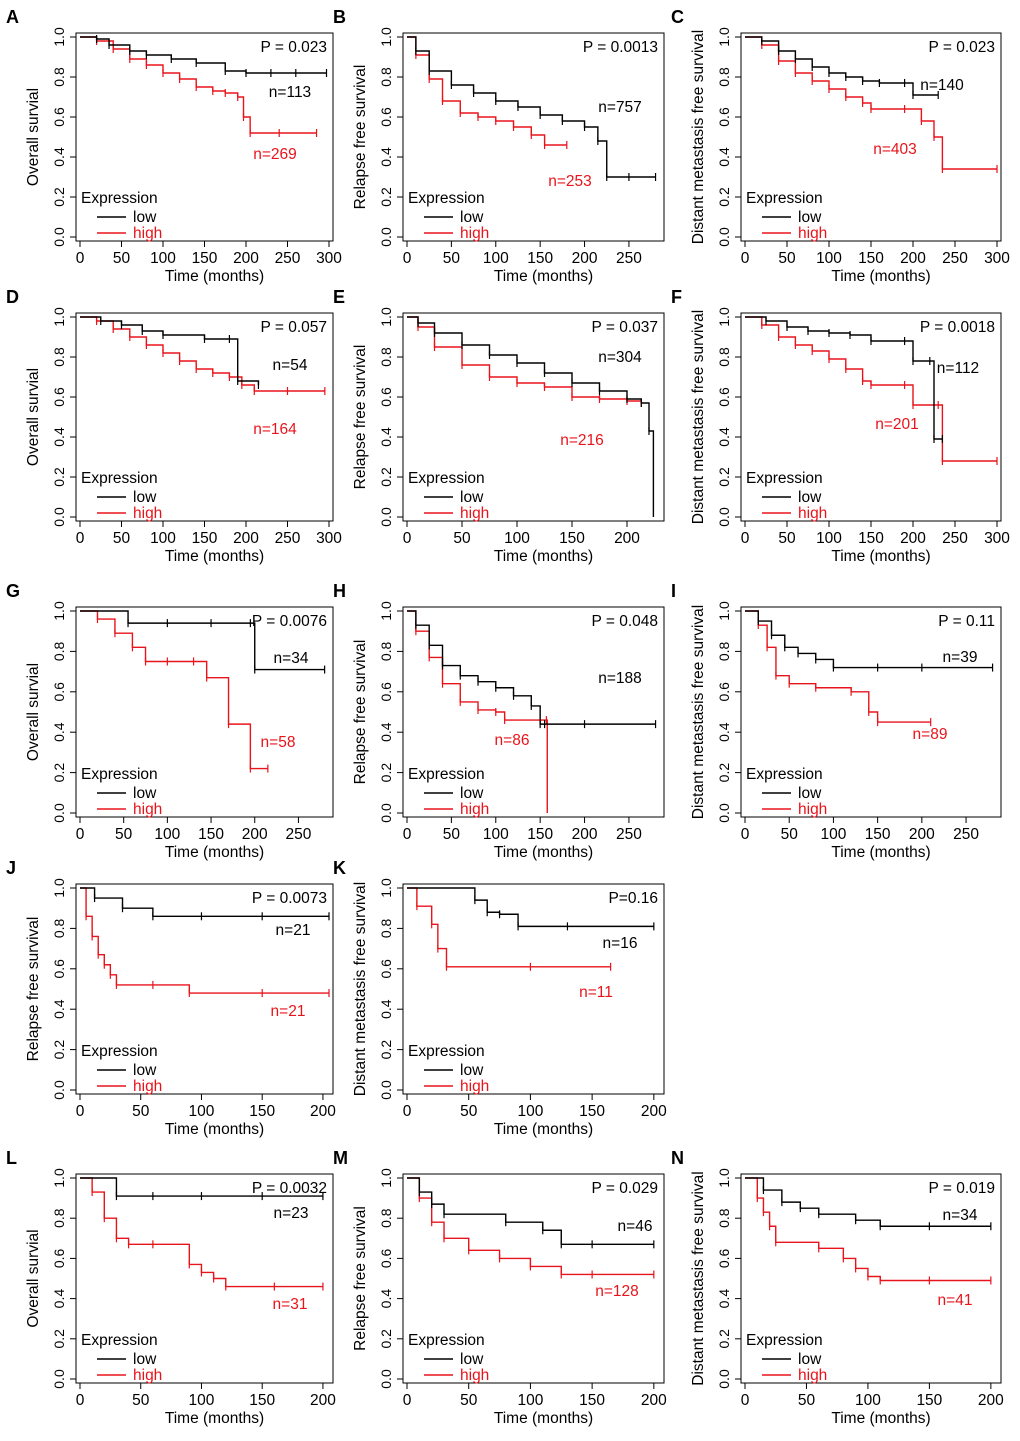  Describe the element at coordinates (293, 930) in the screenshot. I see `n-label-low: n=21` at that location.